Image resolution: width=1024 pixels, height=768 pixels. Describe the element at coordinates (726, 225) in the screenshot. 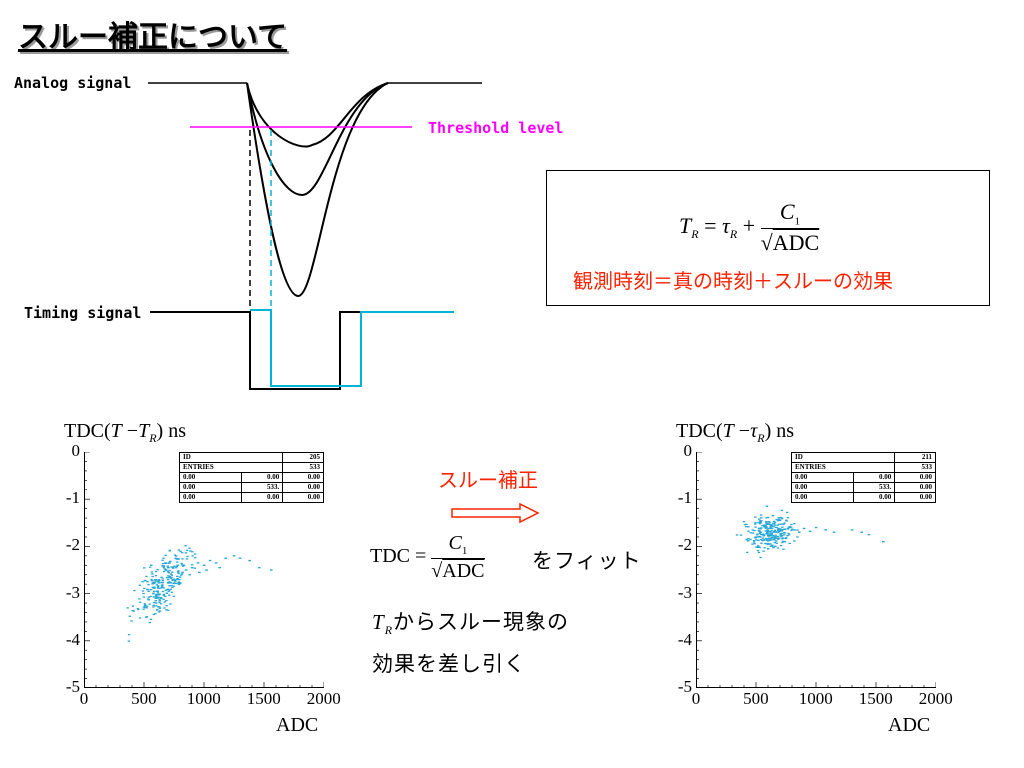

I see `formula-tau: τ` at that location.